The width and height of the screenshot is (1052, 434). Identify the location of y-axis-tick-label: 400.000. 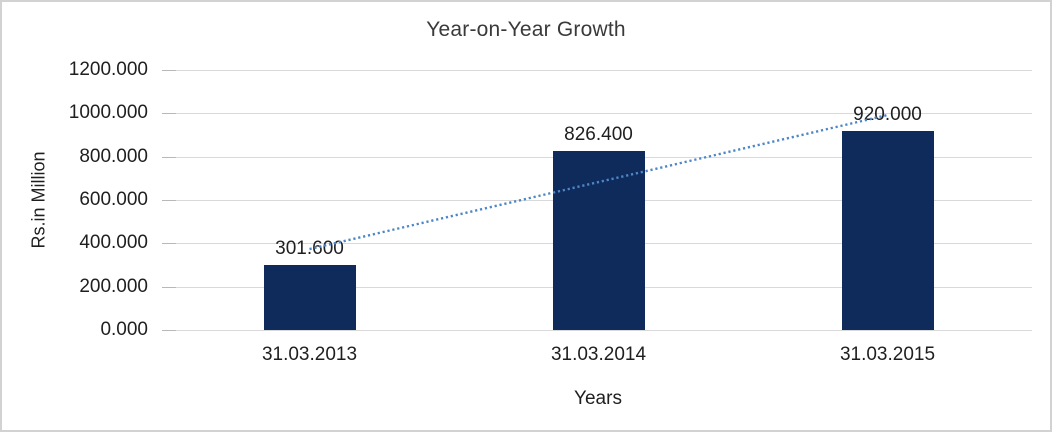
(113, 242).